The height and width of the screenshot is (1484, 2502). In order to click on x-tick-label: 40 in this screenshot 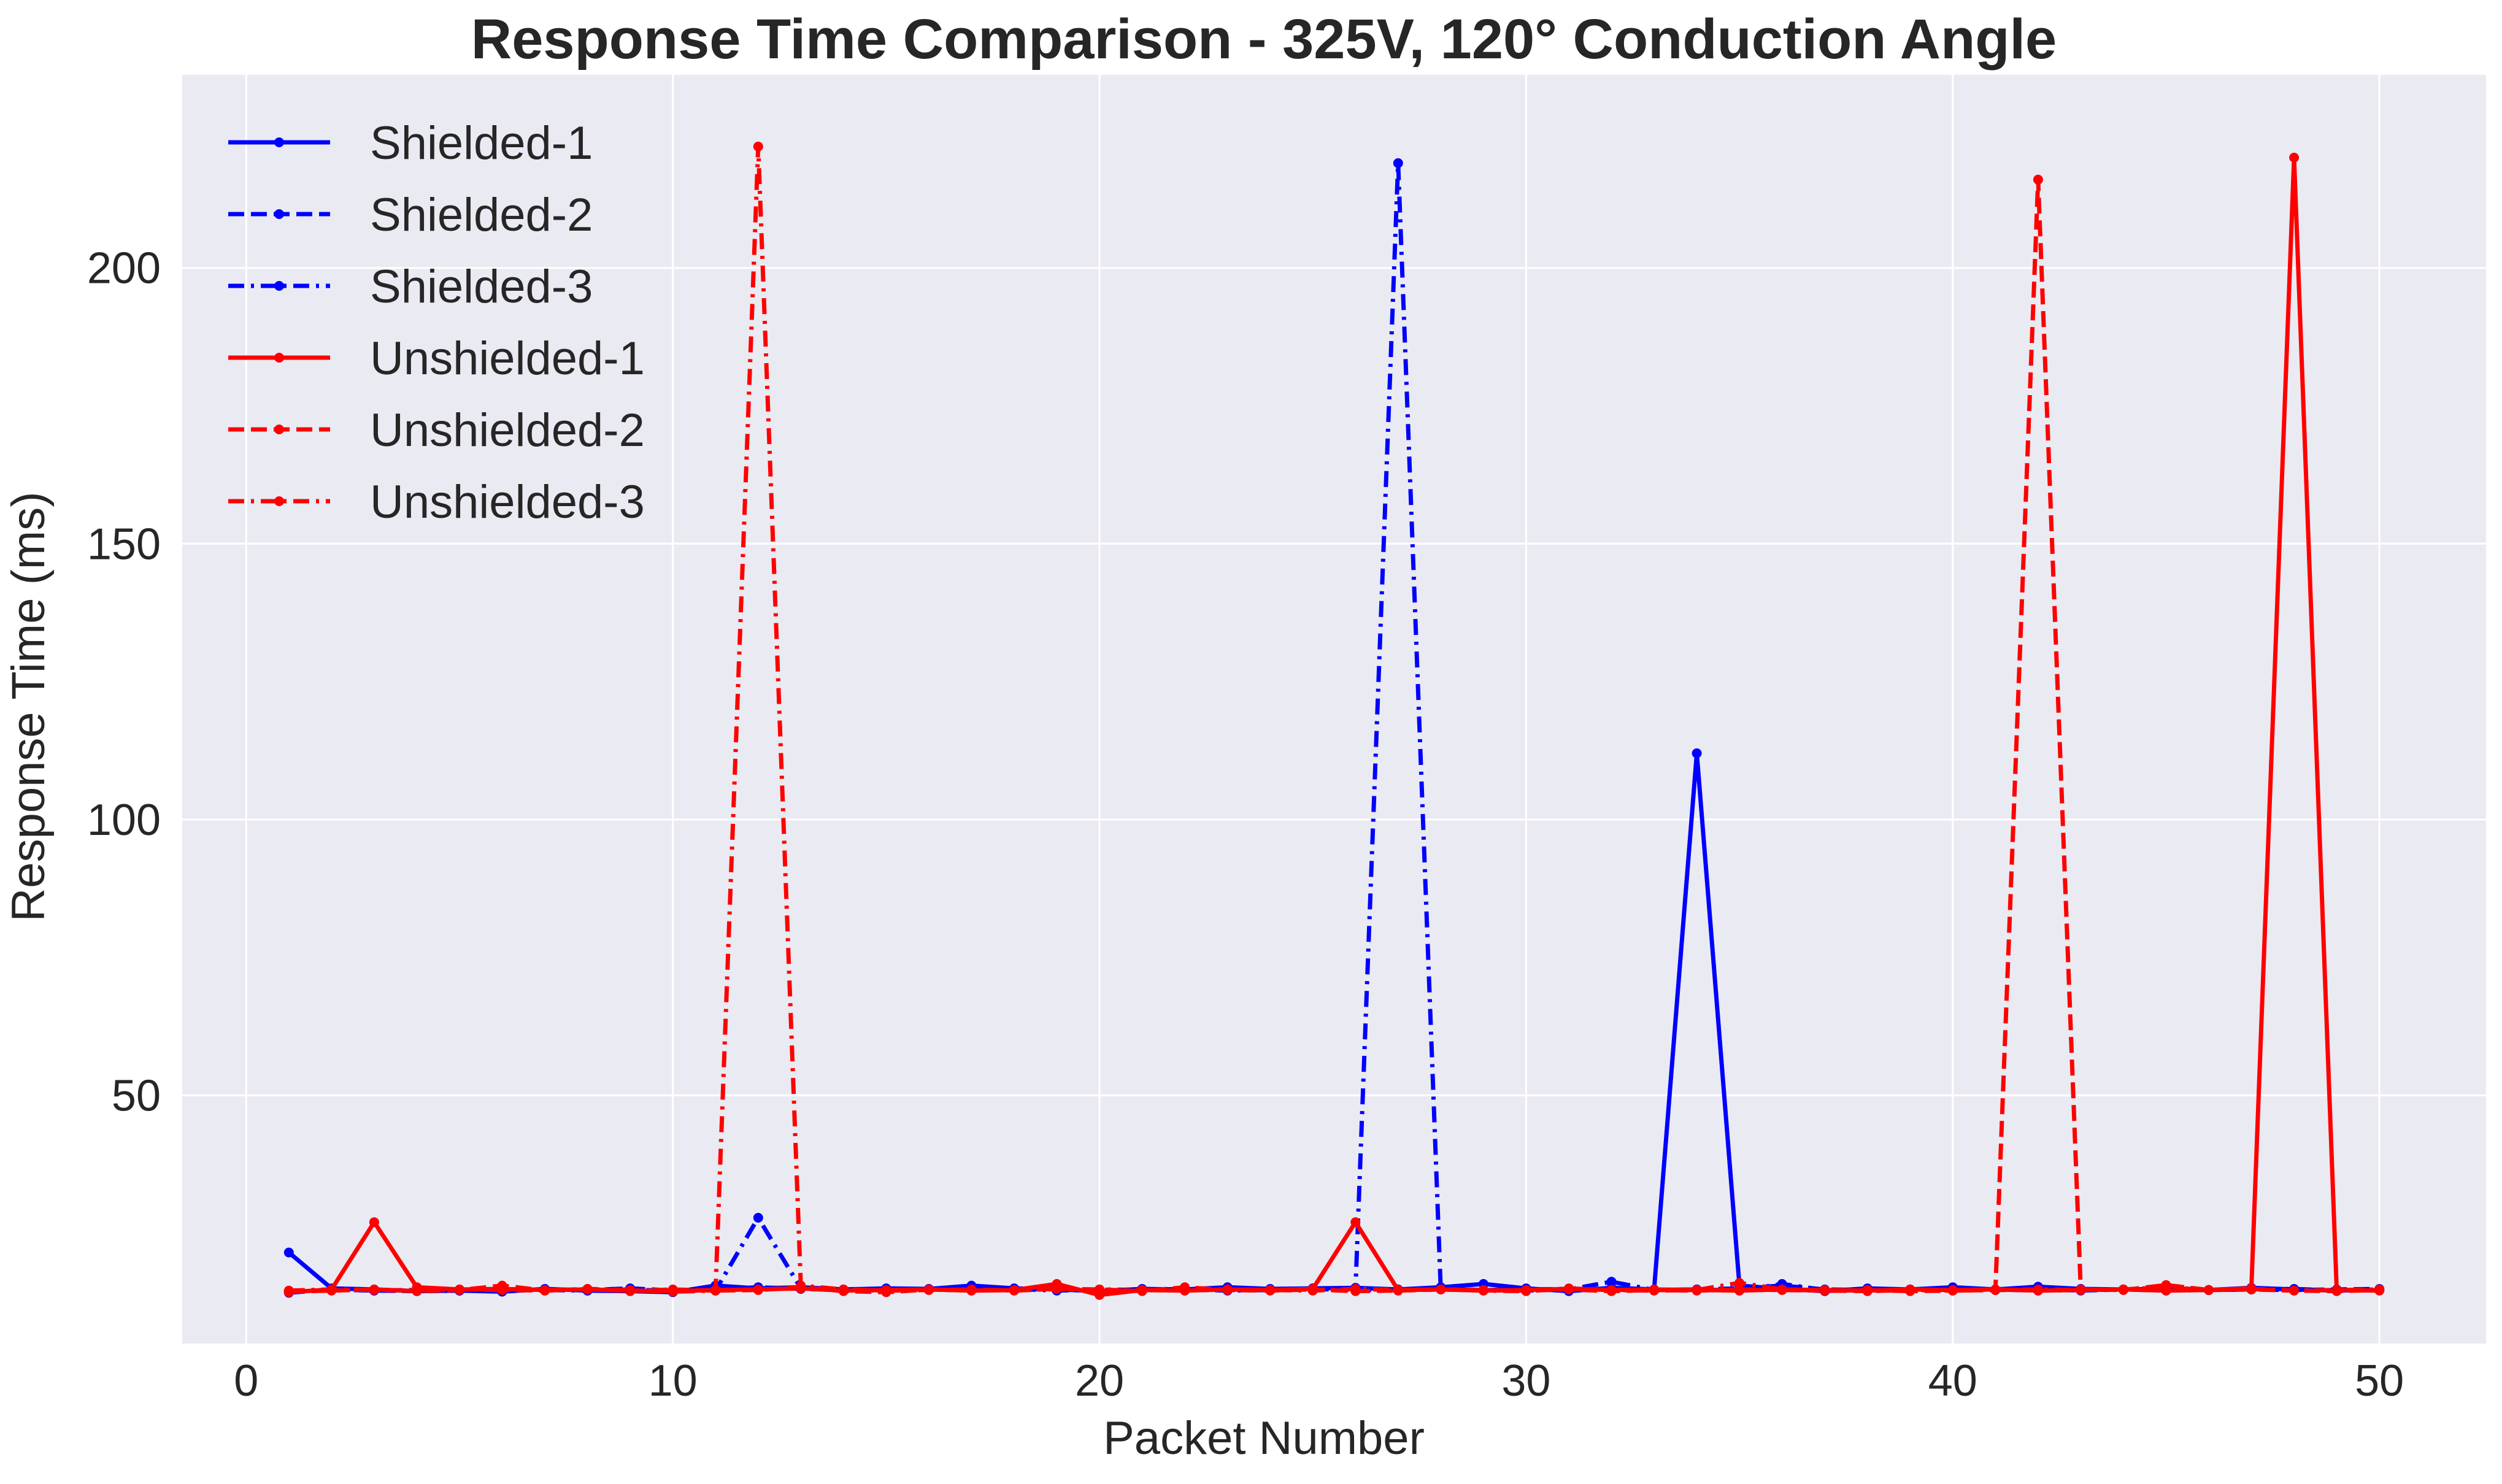, I will do `click(1952, 1381)`.